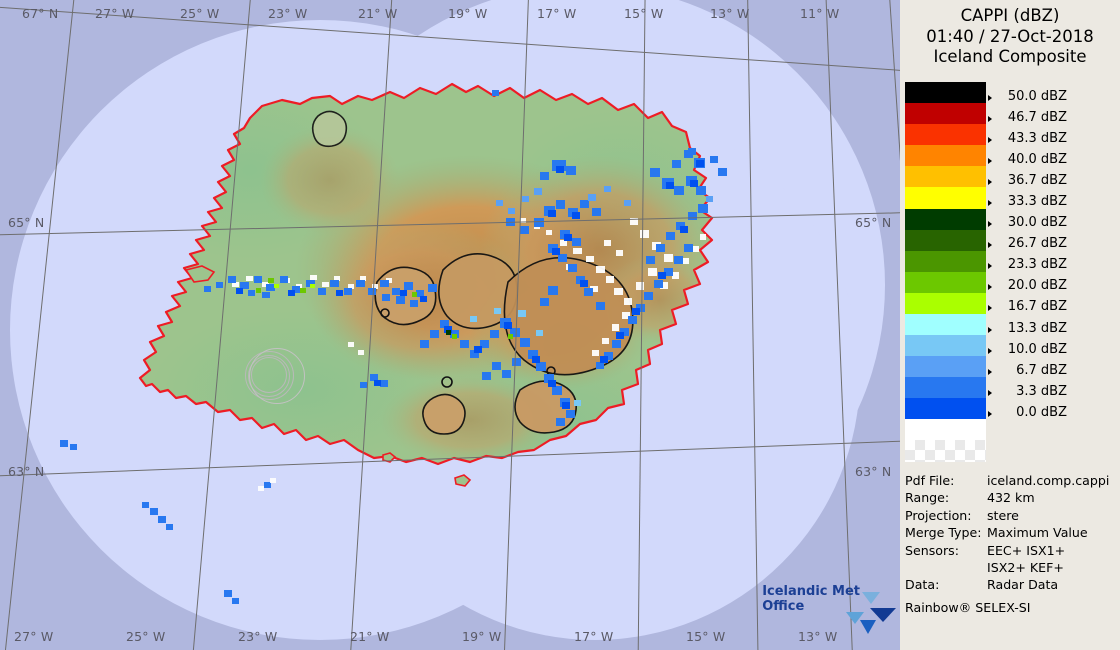 This screenshot has width=1120, height=650. What do you see at coordinates (644, 13) in the screenshot?
I see `axis-label-top-7: 15° W` at bounding box center [644, 13].